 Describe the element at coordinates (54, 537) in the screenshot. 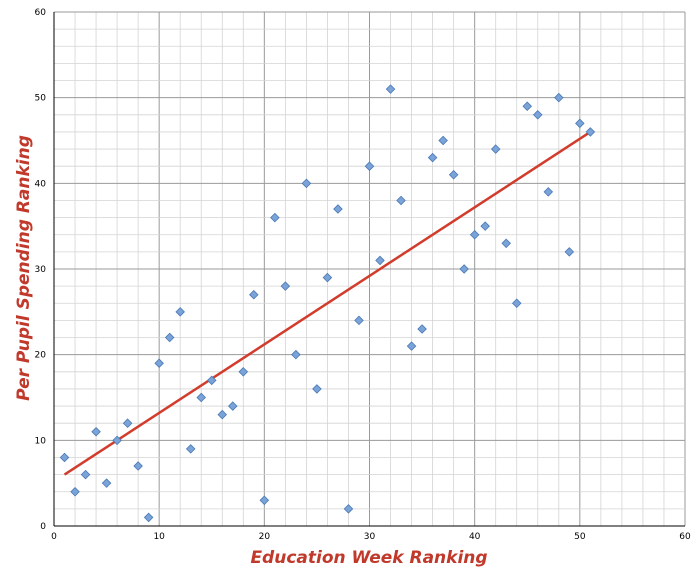

I see `x-tick-label: 0` at that location.